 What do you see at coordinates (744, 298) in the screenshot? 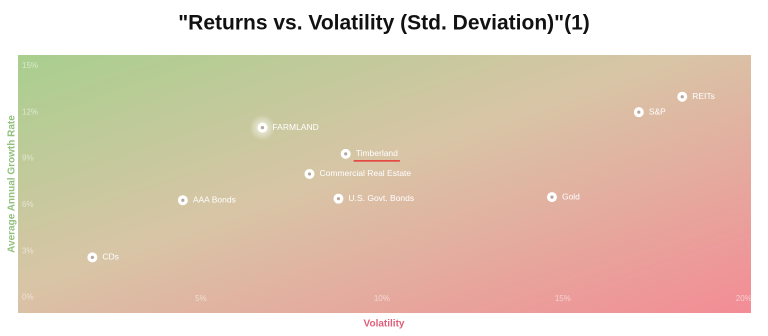
I see `x-tick-label: 20%` at bounding box center [744, 298].